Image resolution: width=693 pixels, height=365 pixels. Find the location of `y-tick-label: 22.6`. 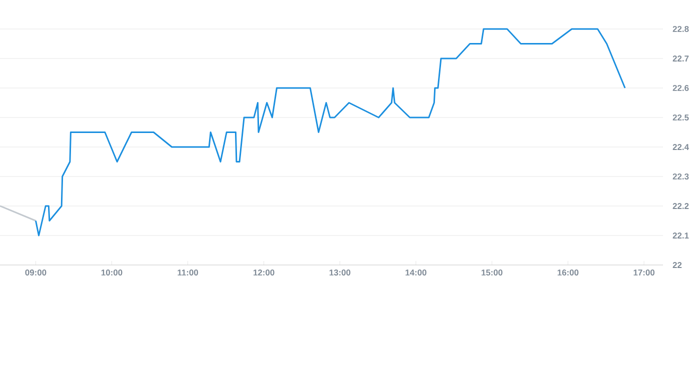

y-tick-label: 22.6 is located at coordinates (680, 88).